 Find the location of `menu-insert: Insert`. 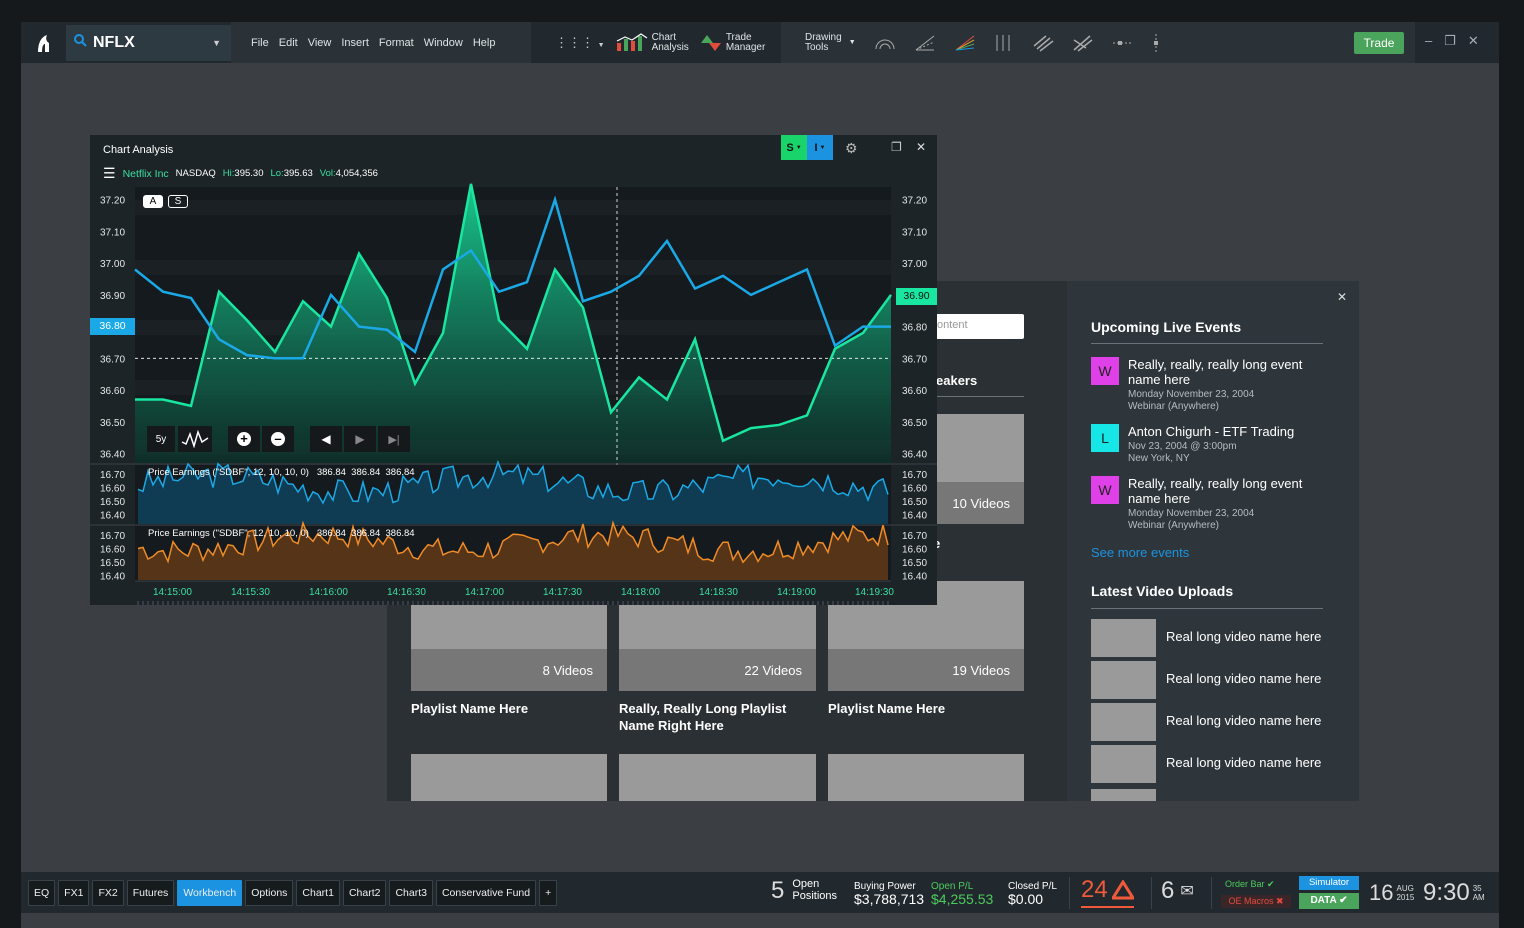

menu-insert: Insert is located at coordinates (355, 42).